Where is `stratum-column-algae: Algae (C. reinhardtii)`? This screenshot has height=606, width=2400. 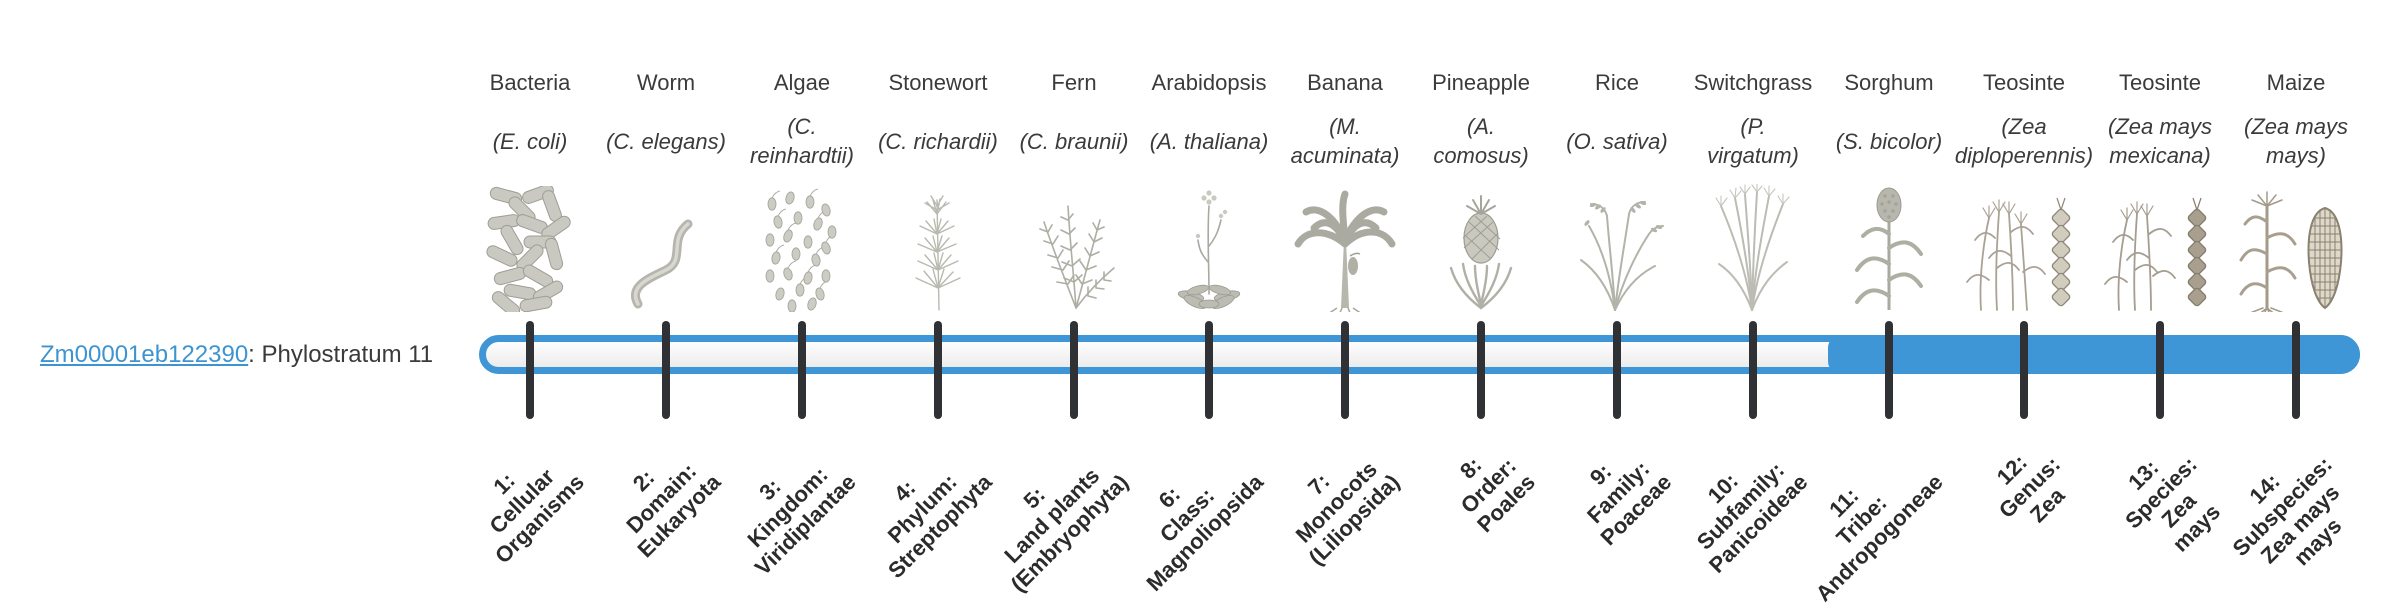 stratum-column-algae: Algae (C. reinhardtii) is located at coordinates (802, 191).